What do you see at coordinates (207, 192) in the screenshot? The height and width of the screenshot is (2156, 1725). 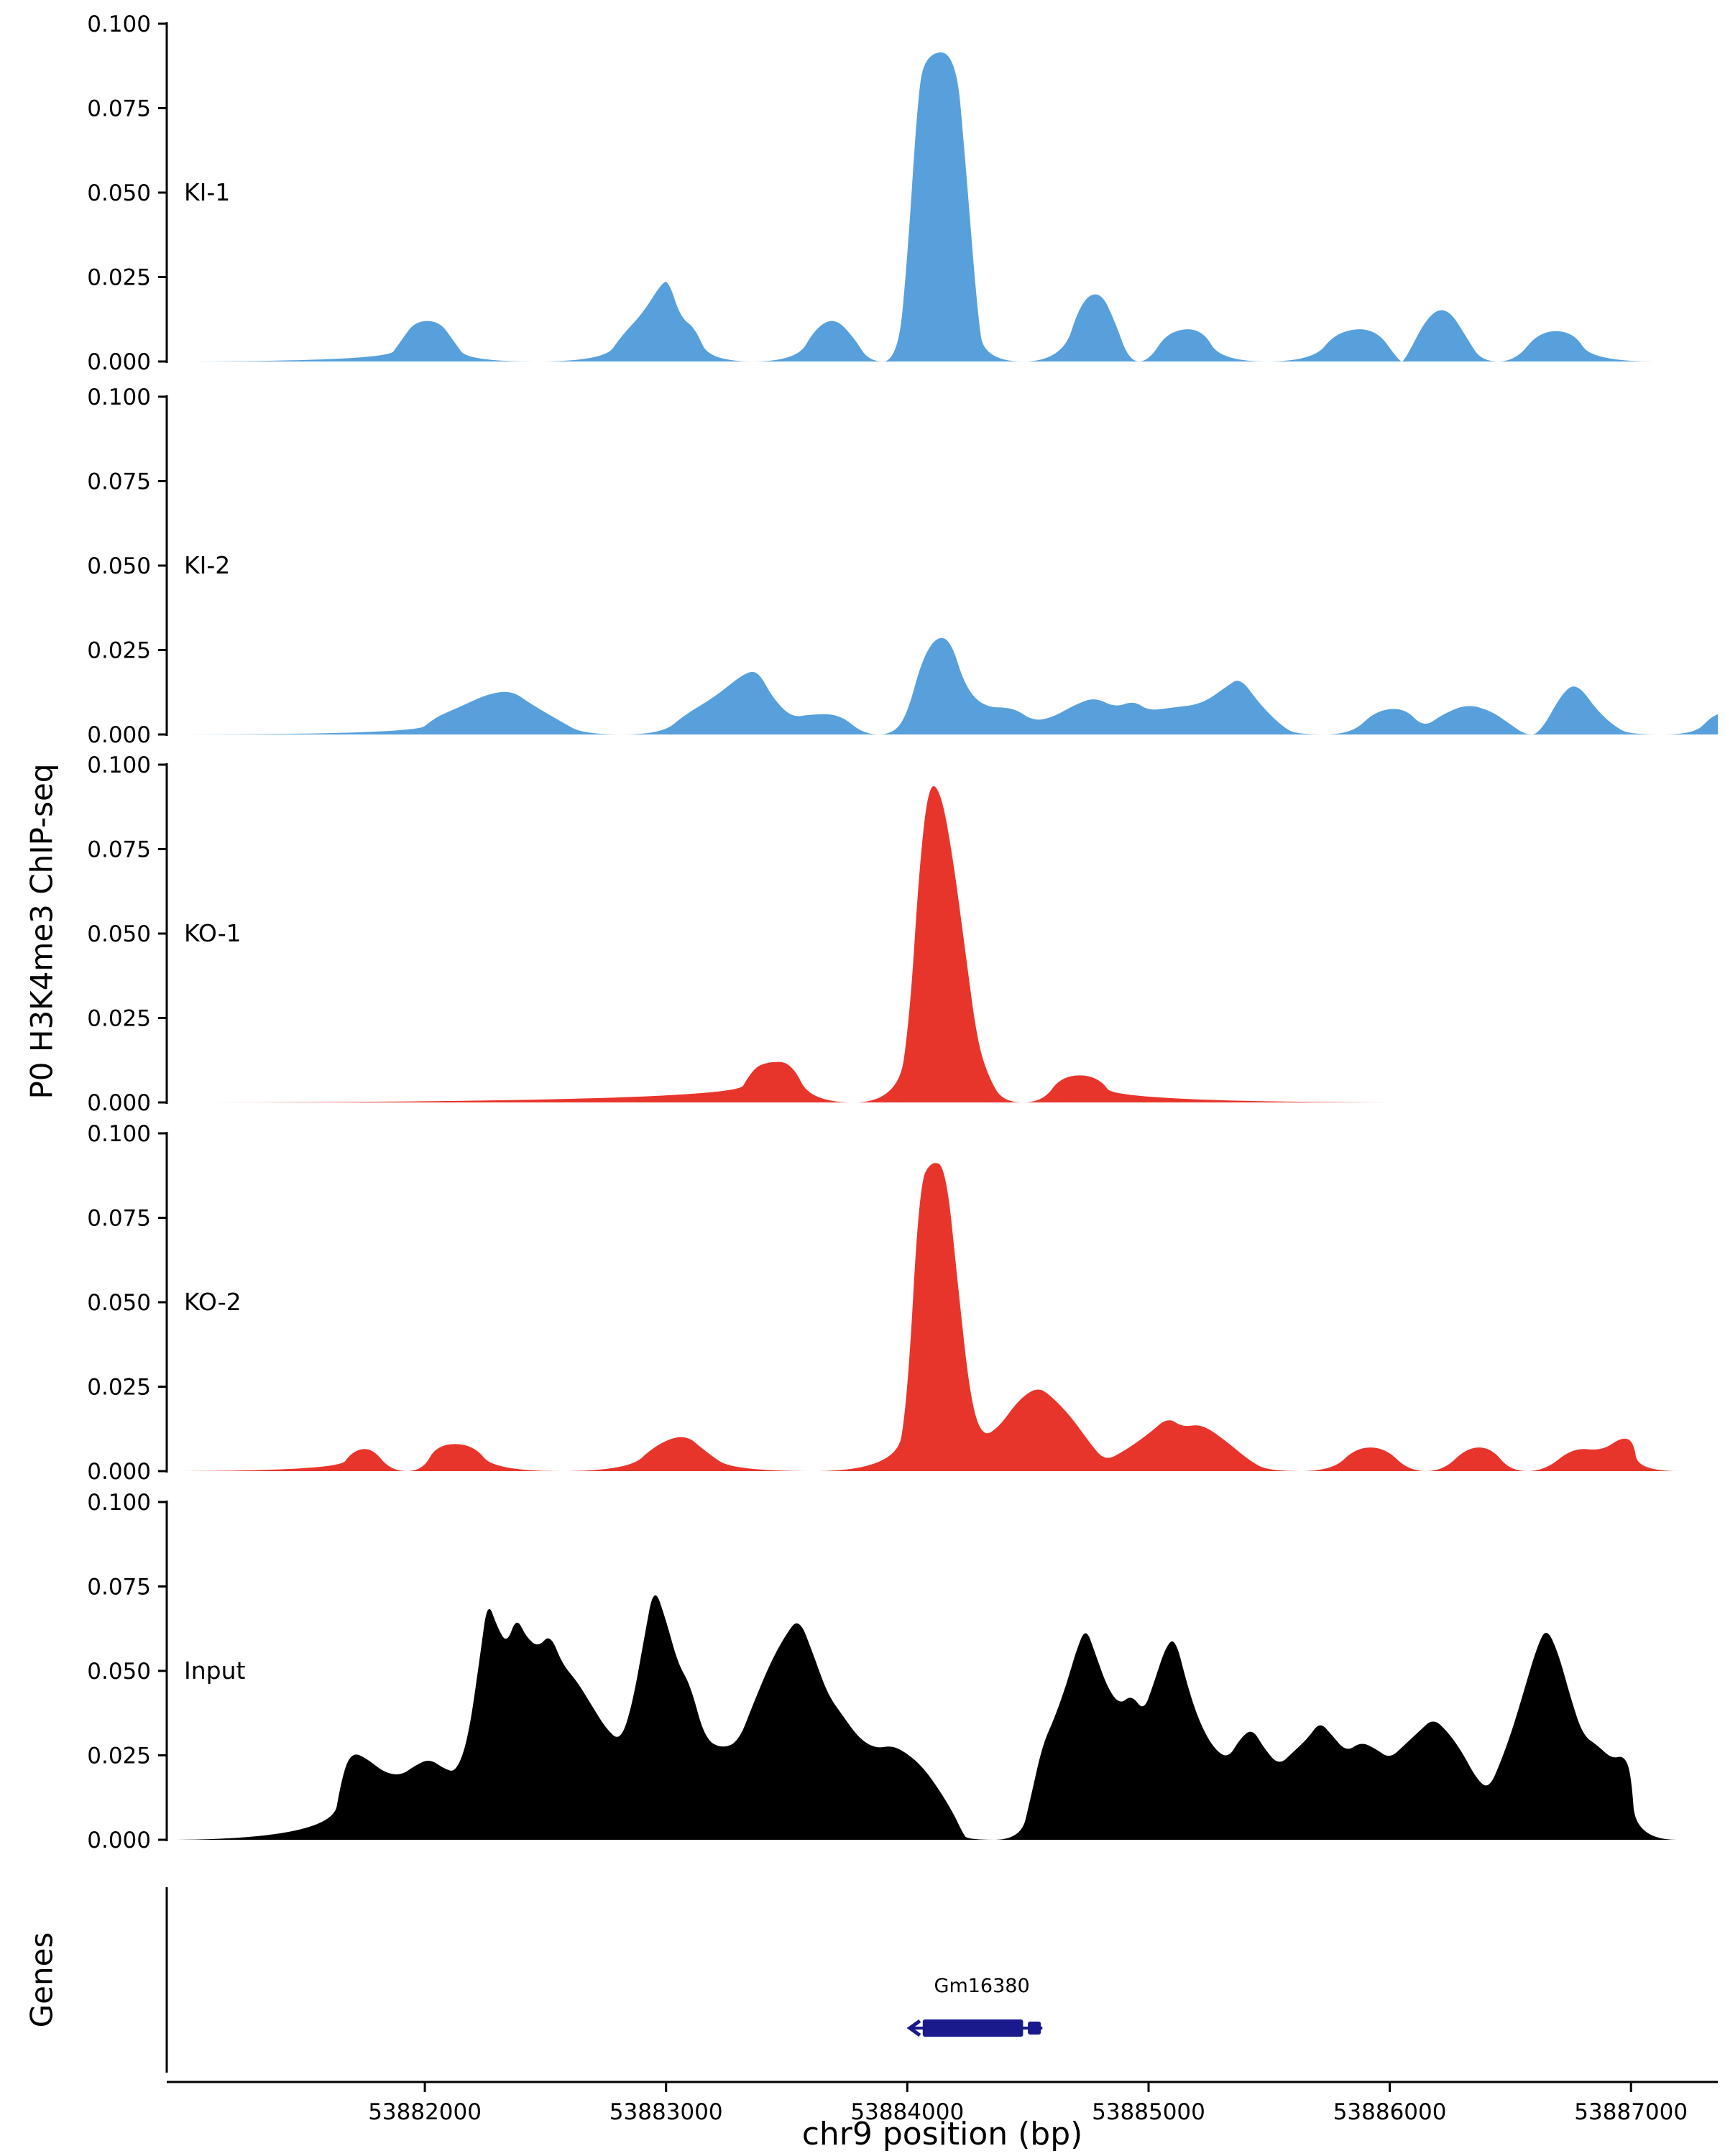 I see `track-label-ki-1: KI-1` at bounding box center [207, 192].